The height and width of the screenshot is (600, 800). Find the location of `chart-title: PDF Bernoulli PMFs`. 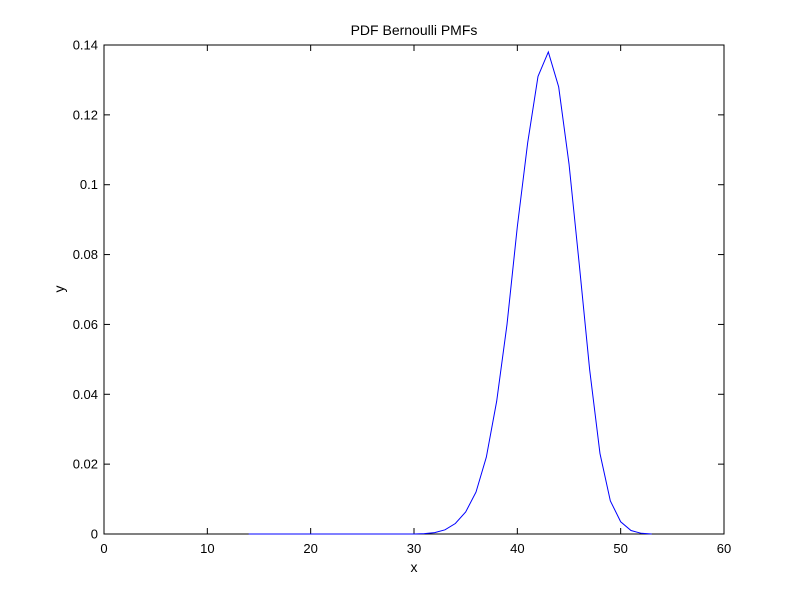

chart-title: PDF Bernoulli PMFs is located at coordinates (414, 30).